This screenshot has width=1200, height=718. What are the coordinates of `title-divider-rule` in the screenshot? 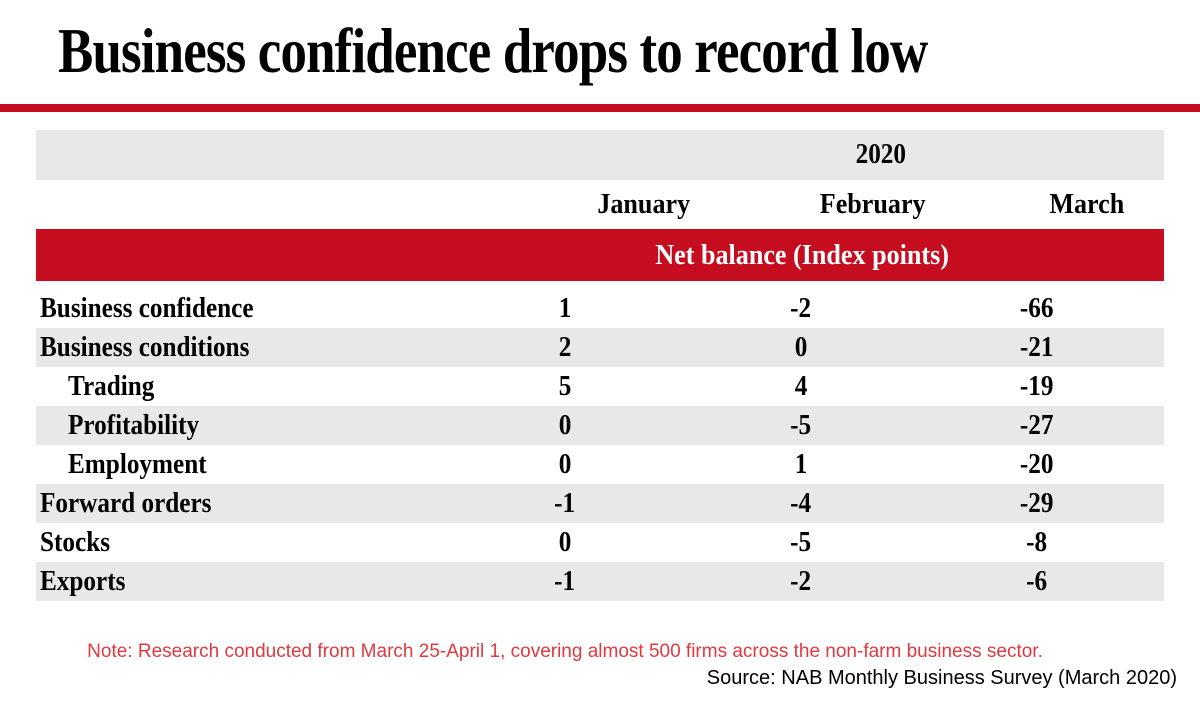 It's located at (600, 108).